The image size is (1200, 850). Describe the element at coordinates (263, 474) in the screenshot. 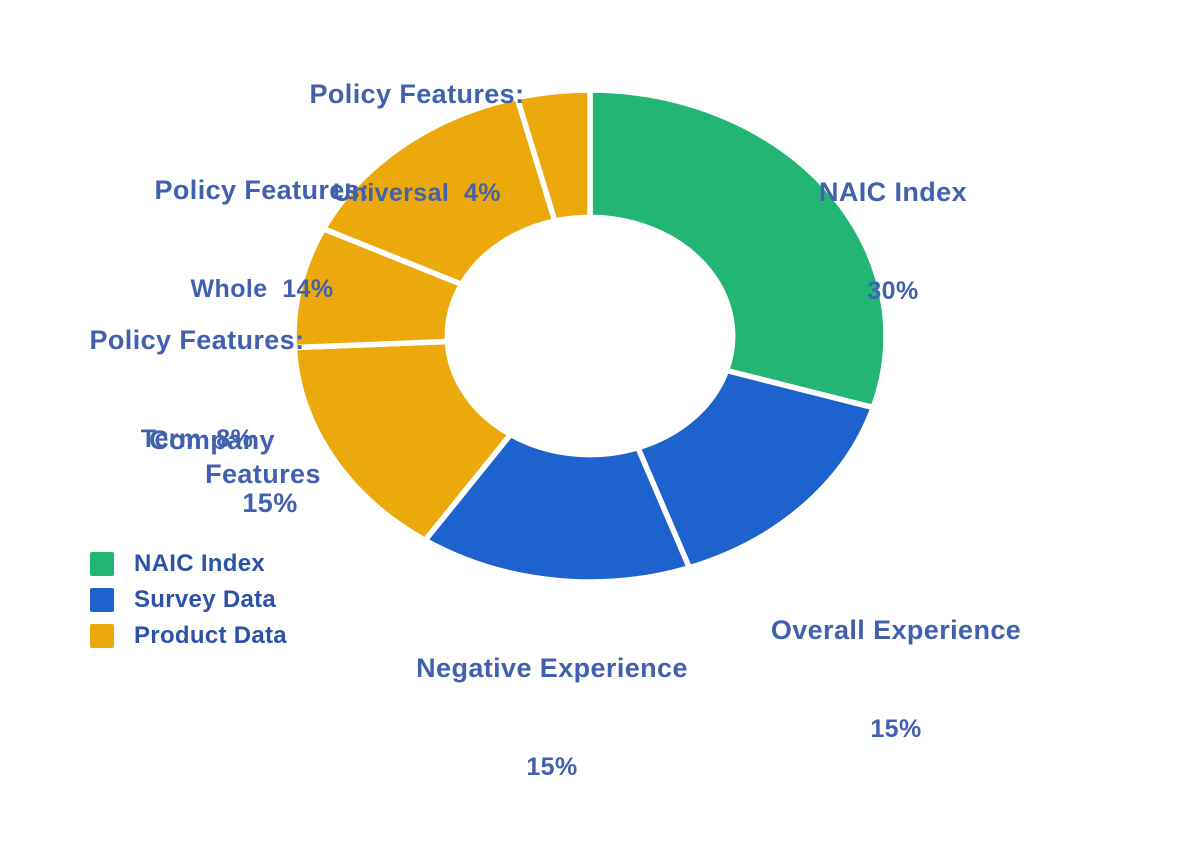

I see `slice-label-company-features-line2: Features` at that location.